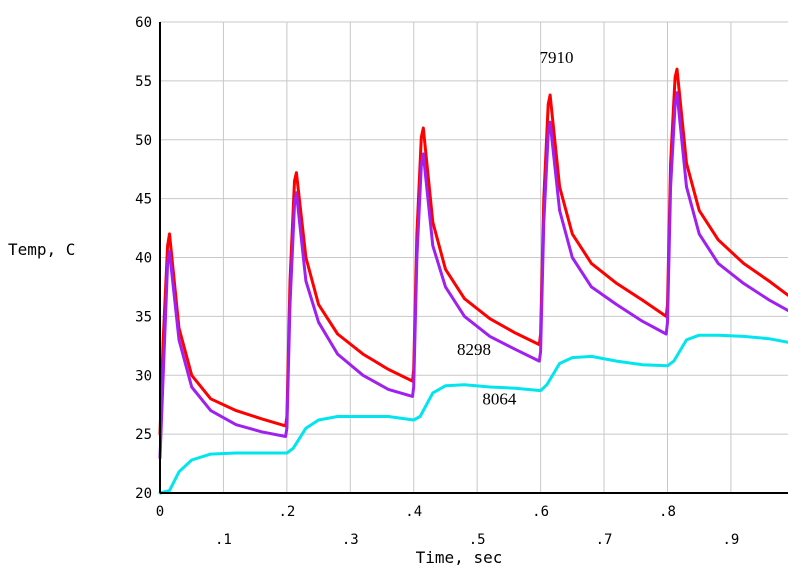  What do you see at coordinates (143, 435) in the screenshot?
I see `y-tick-label: 25` at bounding box center [143, 435].